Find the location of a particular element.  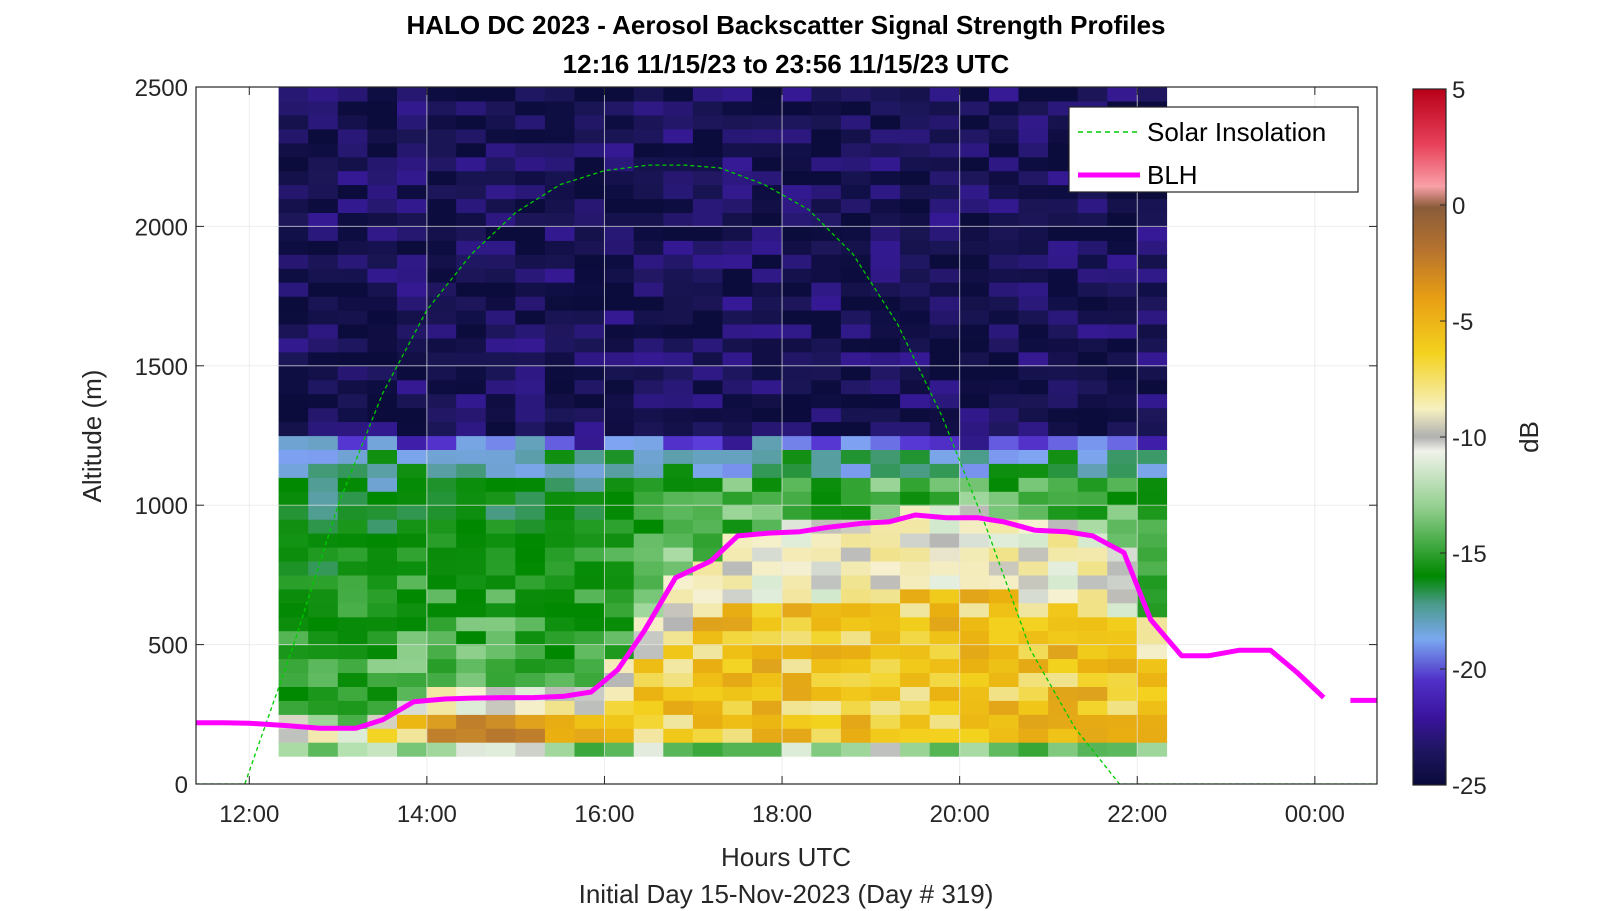

y-tick-label: 500 is located at coordinates (168, 646).